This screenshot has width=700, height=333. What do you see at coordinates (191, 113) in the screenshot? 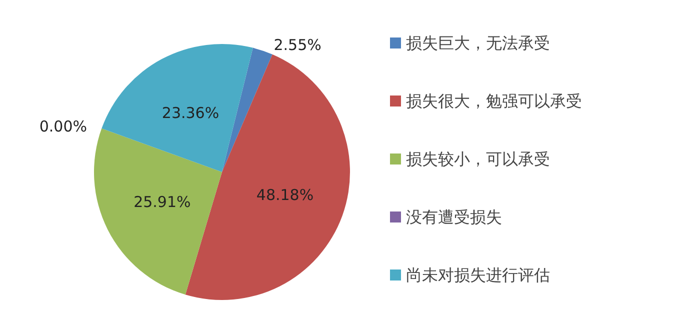
I see `data-label: 23.36%` at bounding box center [191, 113].